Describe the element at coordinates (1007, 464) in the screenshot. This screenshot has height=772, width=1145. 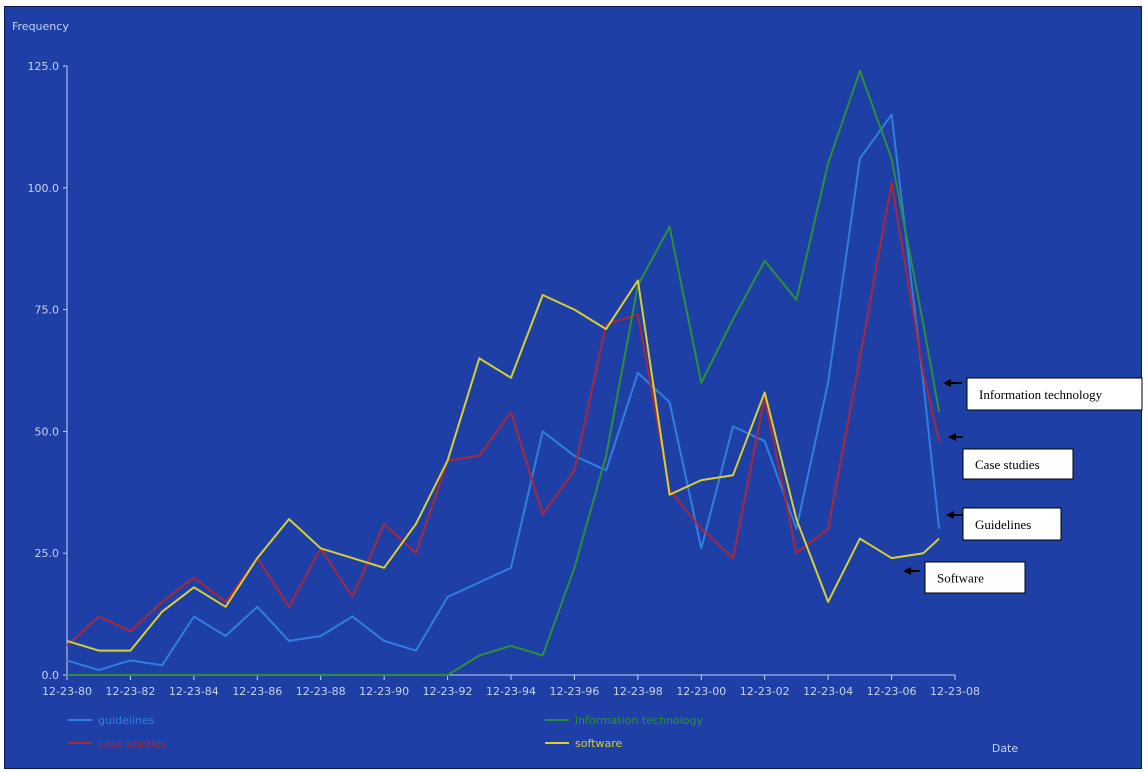
I see `callout-label: Case studies` at that location.